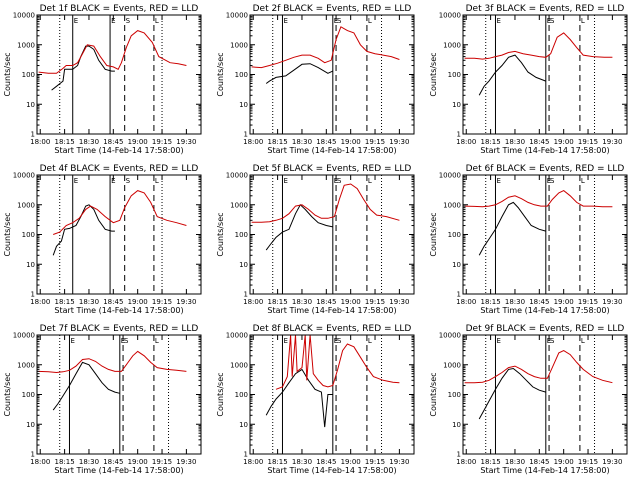  I want to click on panel-title: Det 8f BLACK = Events, RED = LLD, so click(332, 329).